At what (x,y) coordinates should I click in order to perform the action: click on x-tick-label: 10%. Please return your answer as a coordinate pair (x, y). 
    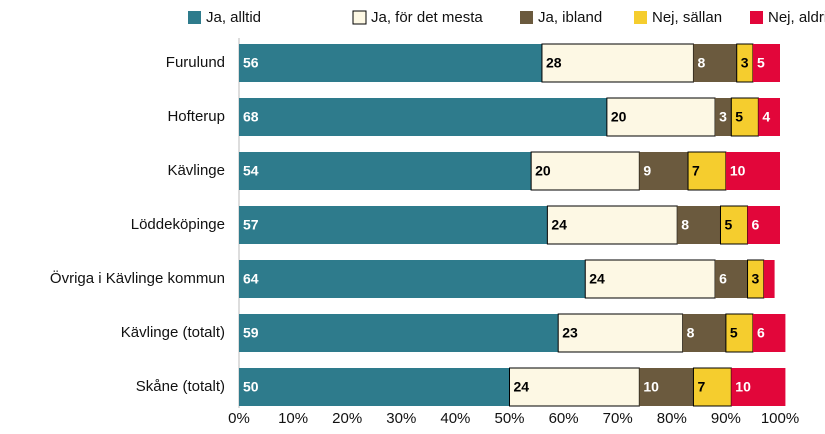
    Looking at the image, I should click on (293, 418).